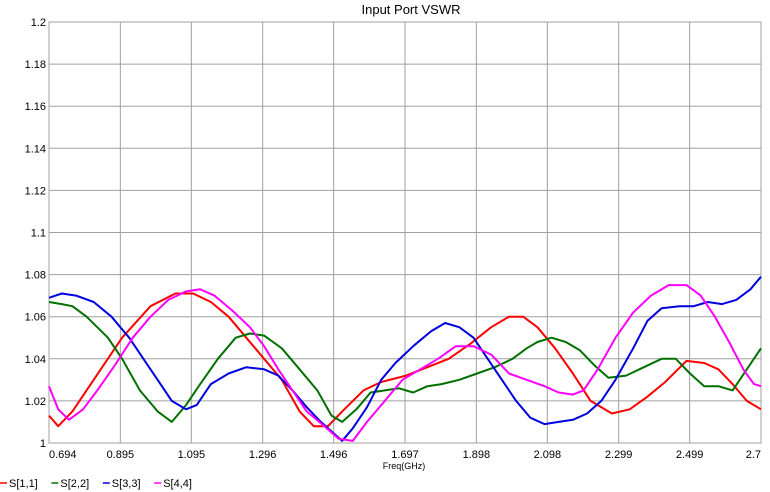 This screenshot has height=492, width=770. Describe the element at coordinates (477, 455) in the screenshot. I see `x-tick-label: 1.898` at that location.